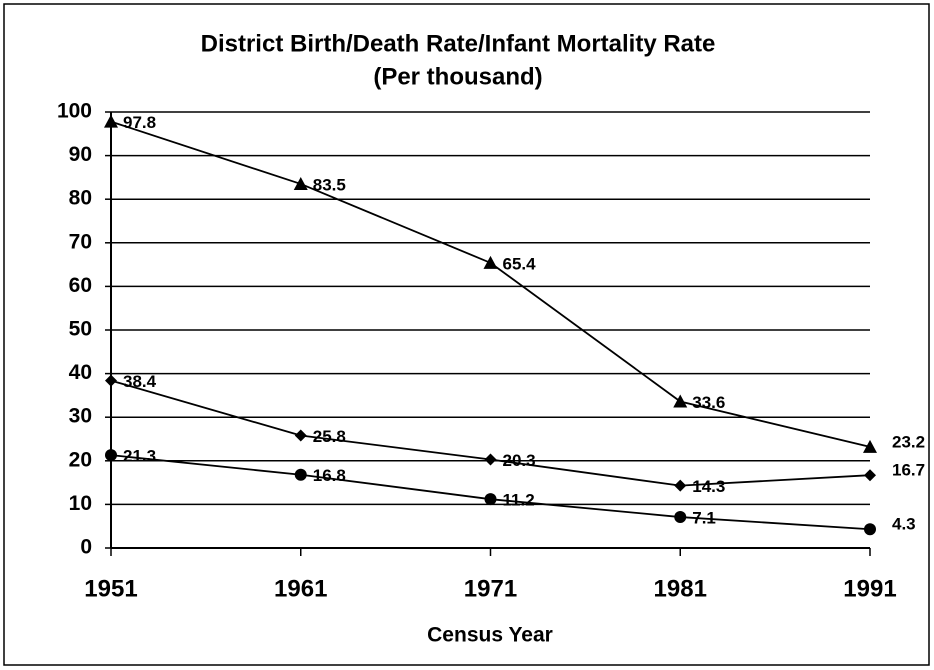  Describe the element at coordinates (86, 547) in the screenshot. I see `y-tick-label: 0` at that location.